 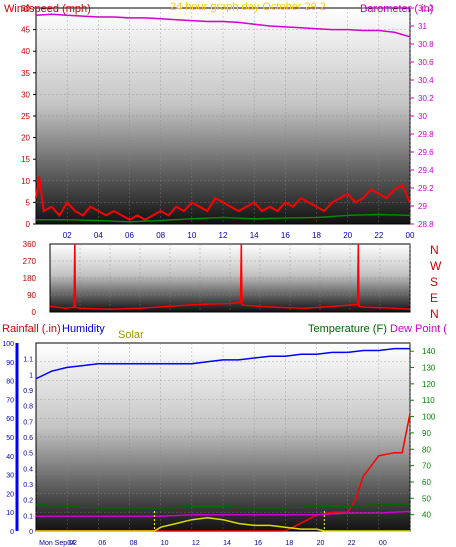 I want to click on y-tick-label-rain: 0.1, so click(x=28, y=516).